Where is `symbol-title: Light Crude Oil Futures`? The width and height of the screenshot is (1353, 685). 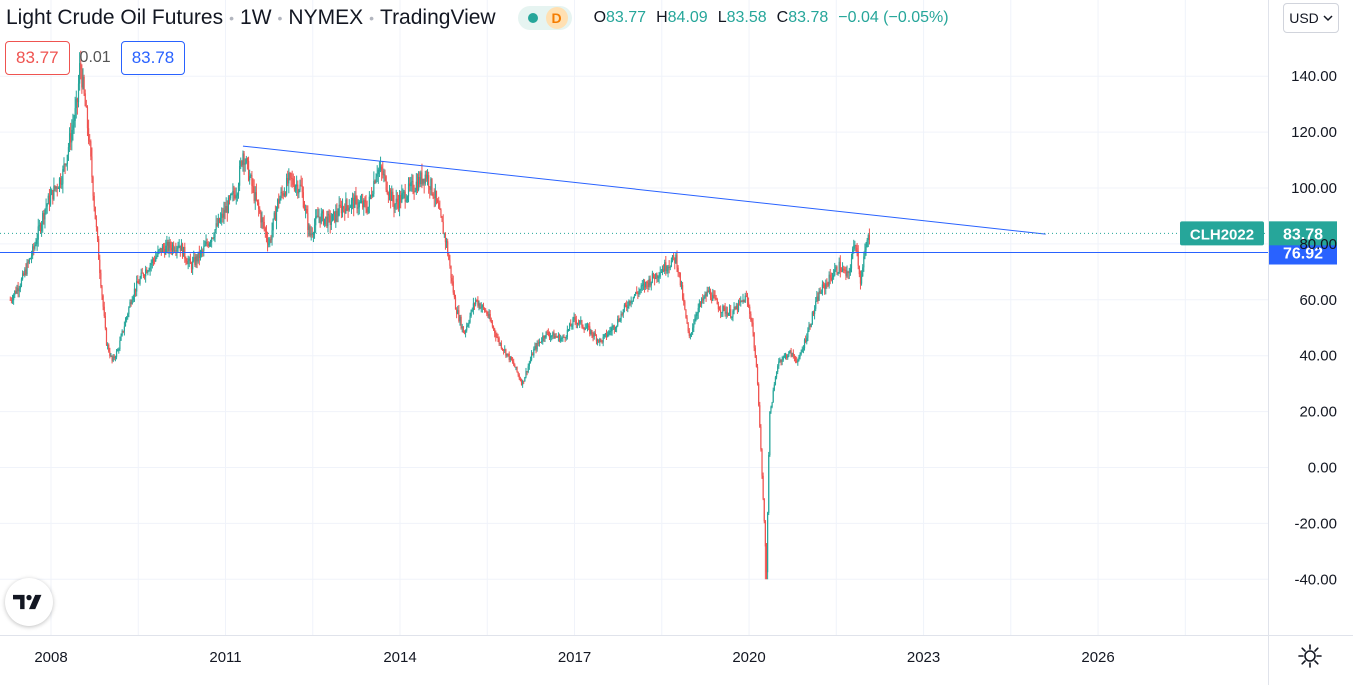 symbol-title: Light Crude Oil Futures is located at coordinates (115, 17).